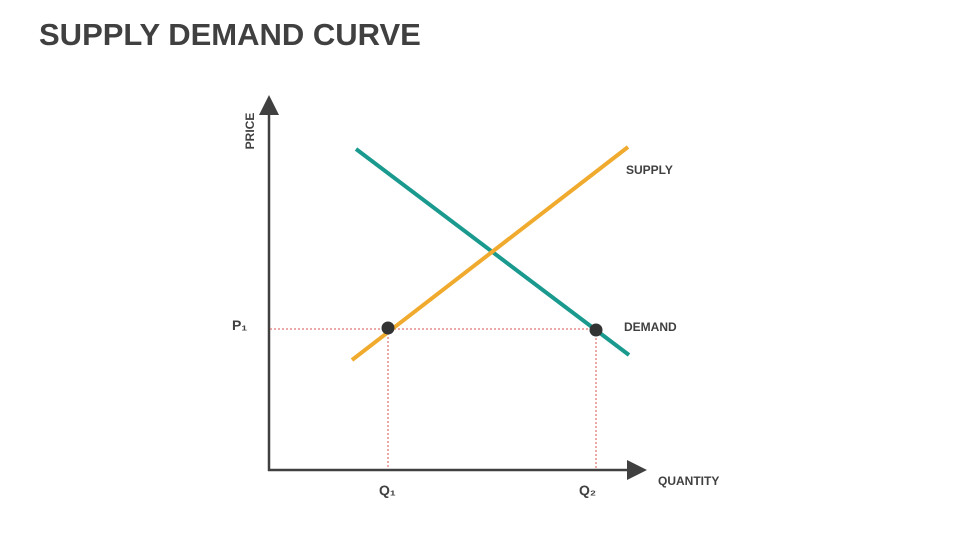  I want to click on q2-label: Q₂, so click(587, 490).